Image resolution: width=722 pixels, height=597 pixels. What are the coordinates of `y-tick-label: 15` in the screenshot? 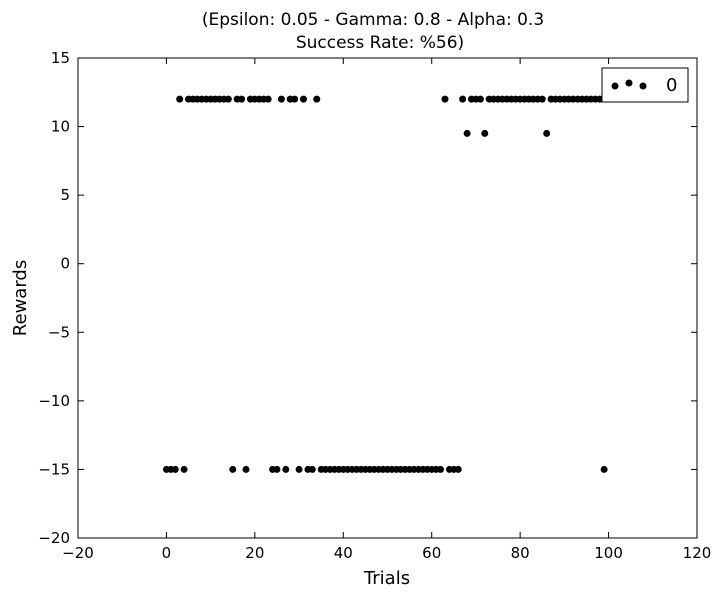 It's located at (60, 58).